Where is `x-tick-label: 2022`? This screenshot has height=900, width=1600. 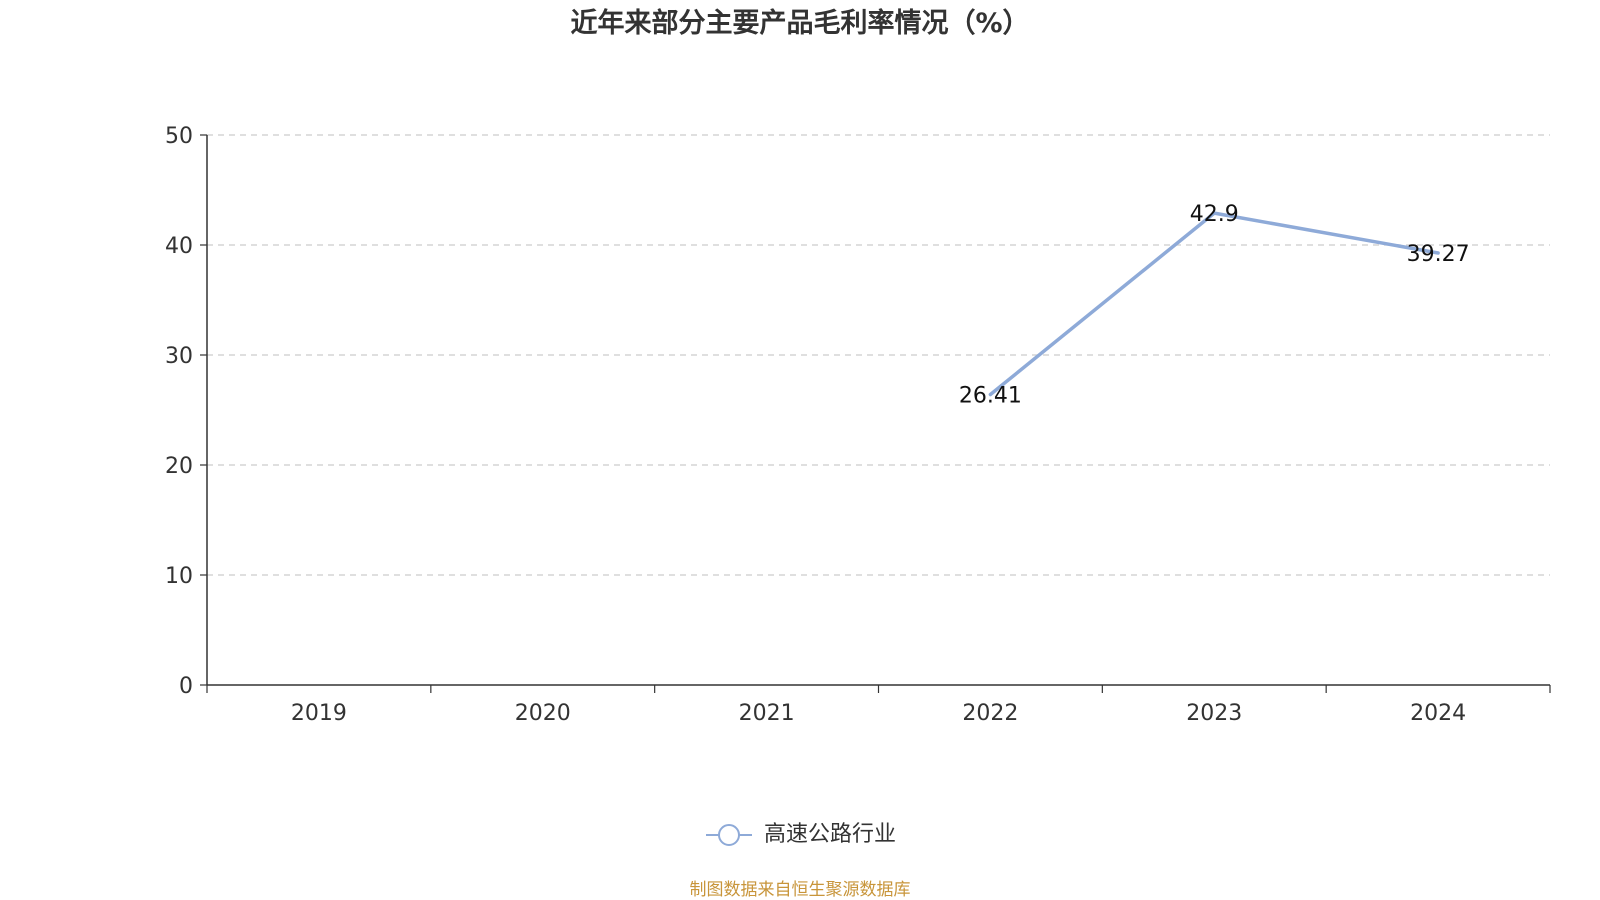 x-tick-label: 2022 is located at coordinates (990, 713).